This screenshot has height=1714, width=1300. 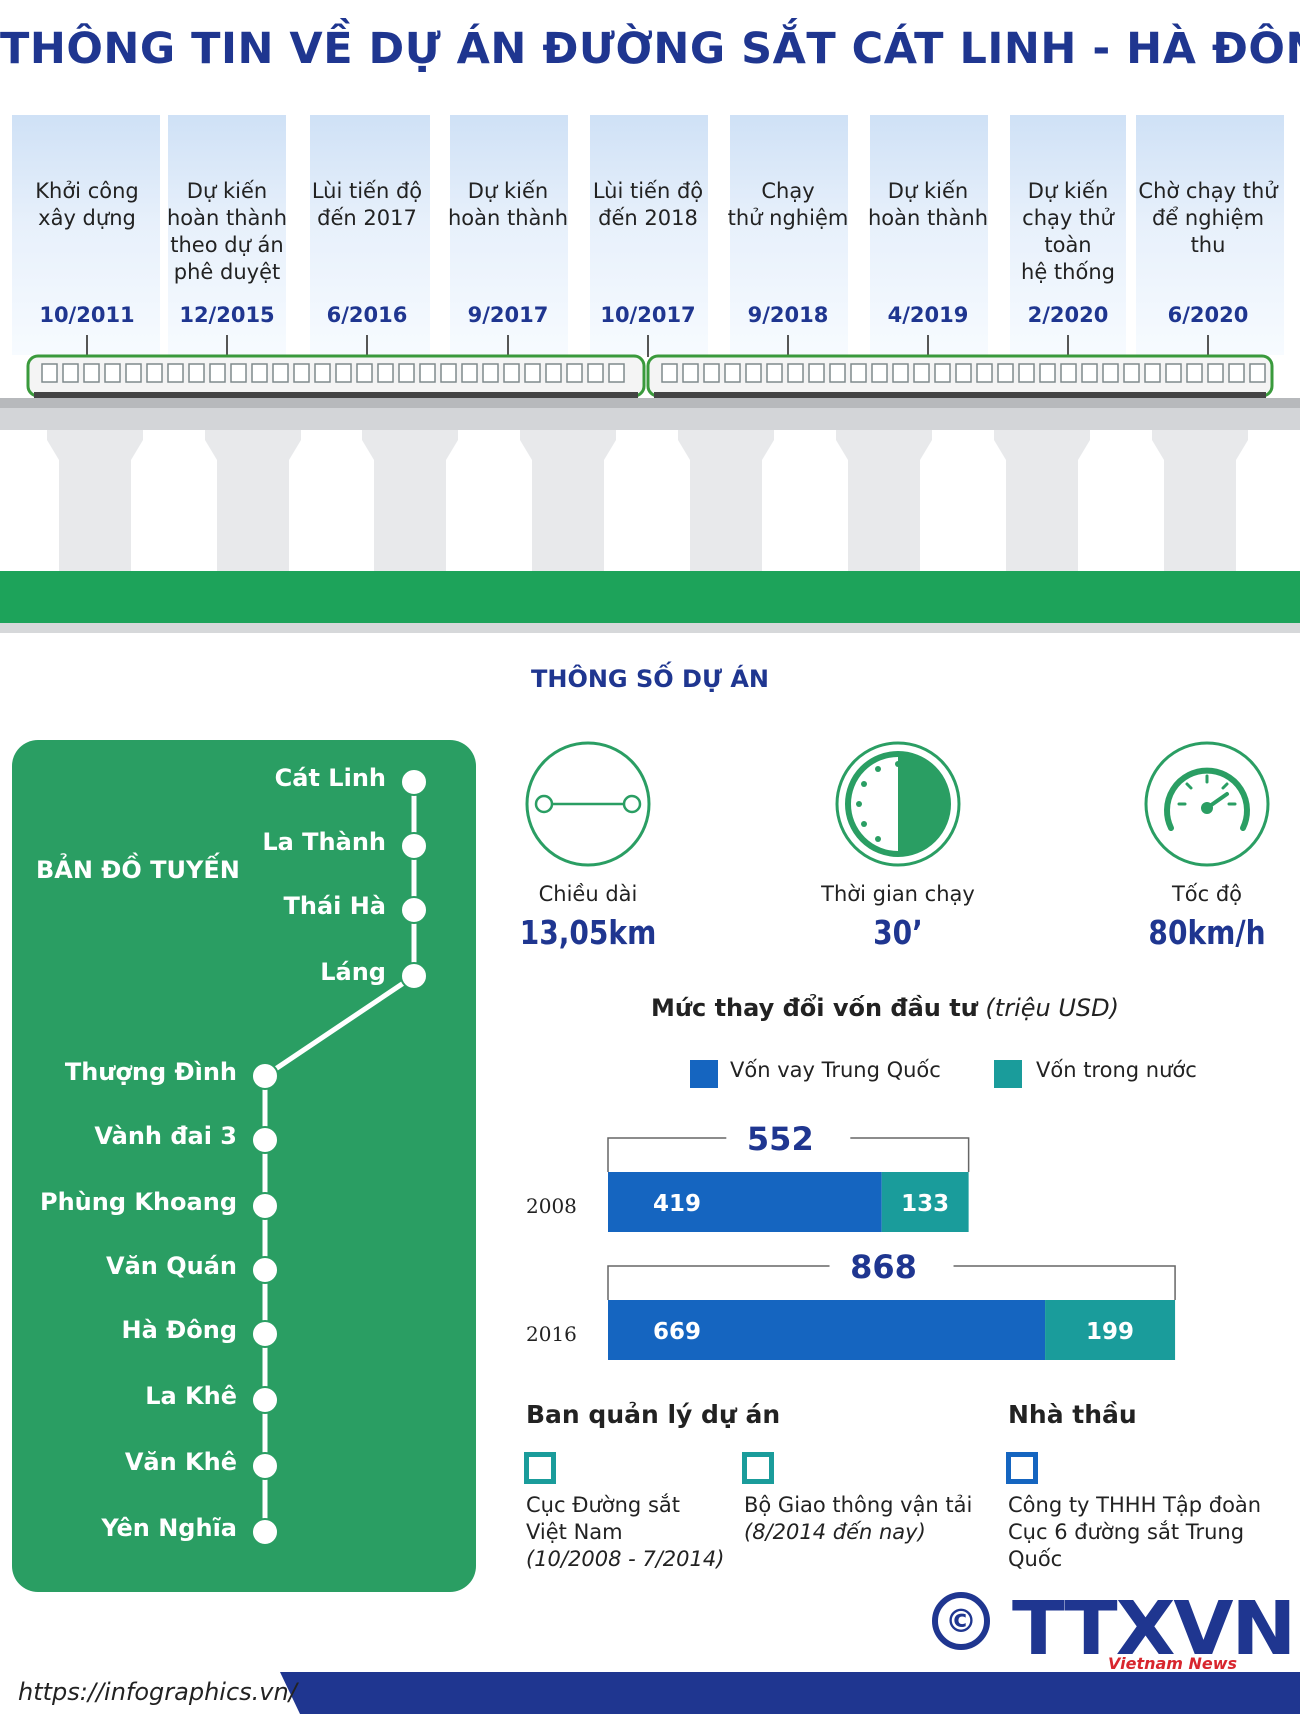 I want to click on timeline-desc: Dự kiến chạy thử toàn hệ thống, so click(x=1068, y=231).